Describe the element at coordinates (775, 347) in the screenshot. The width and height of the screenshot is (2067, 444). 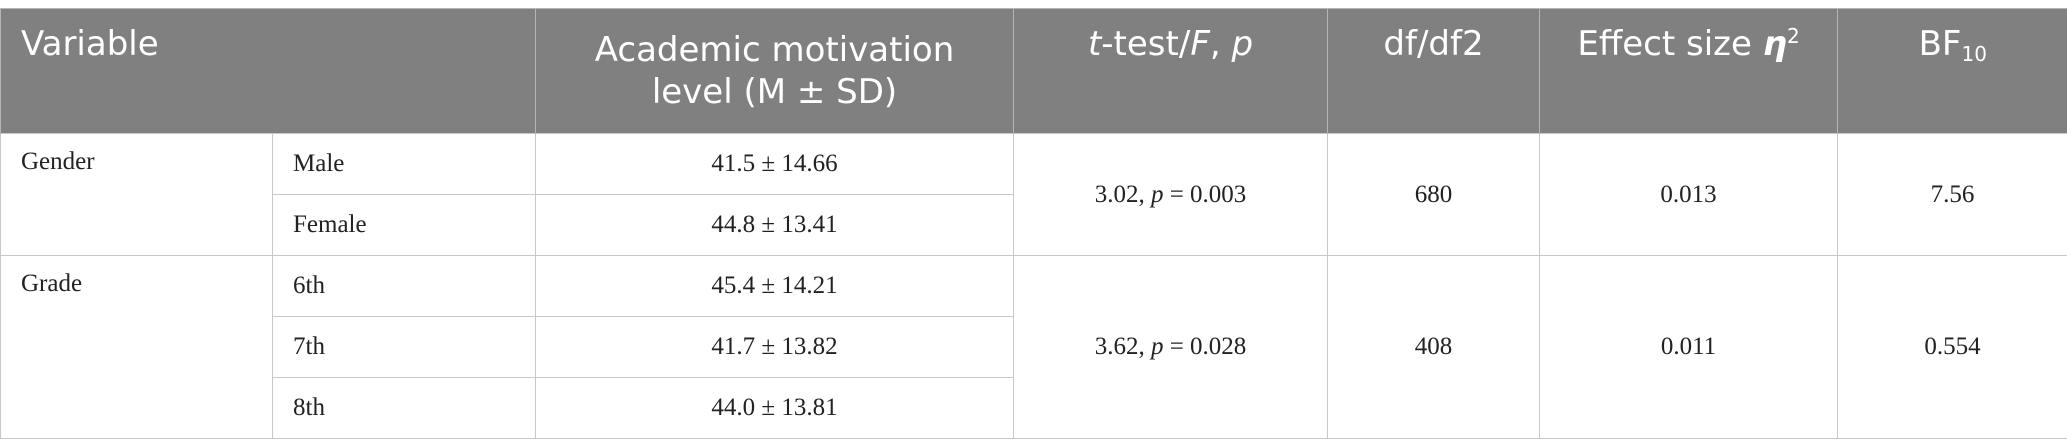
I see `motivation-value: 41.7 ± 13.82` at that location.